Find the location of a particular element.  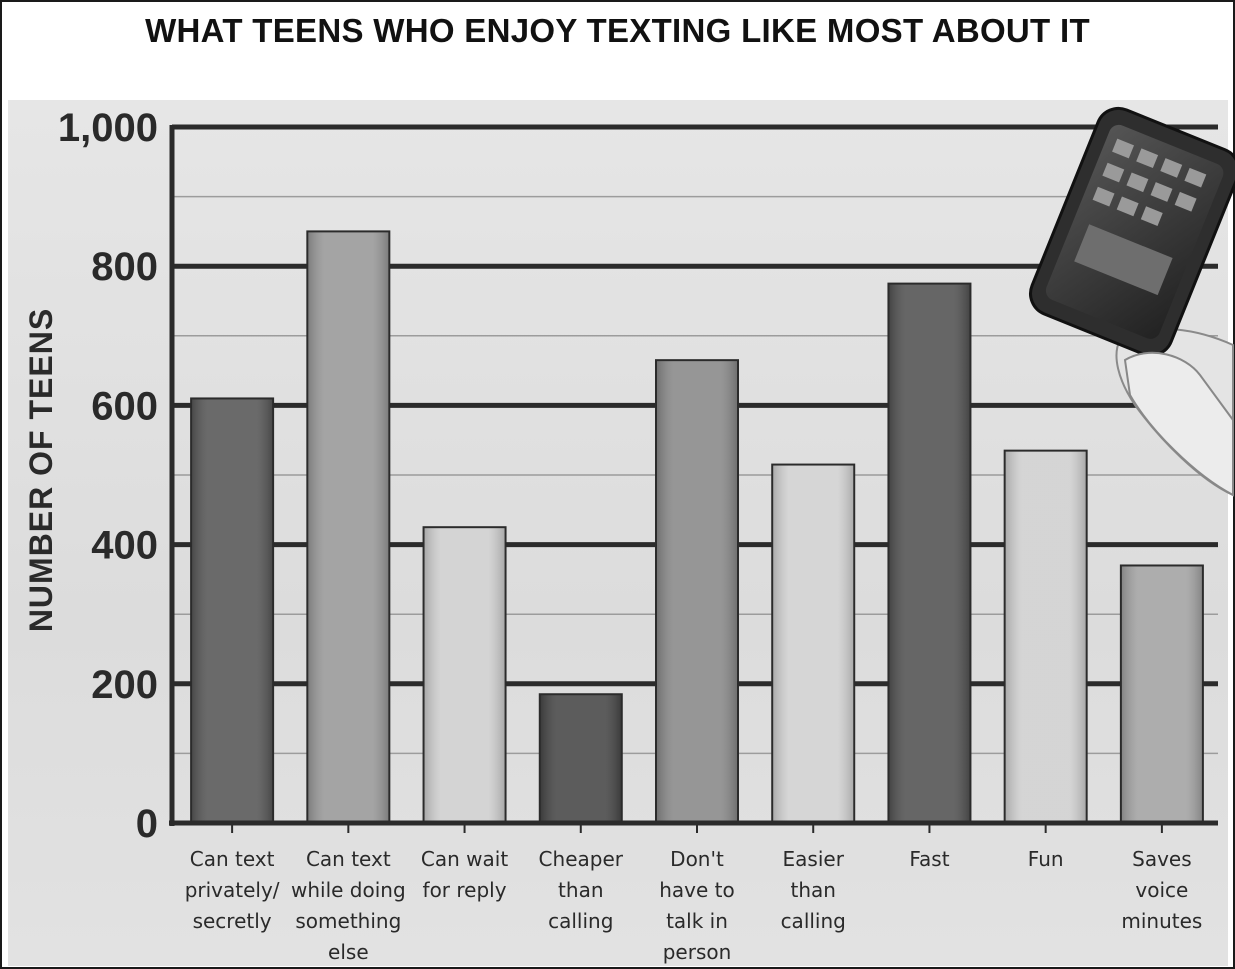

x-category-label-line: talk in is located at coordinates (697, 921).